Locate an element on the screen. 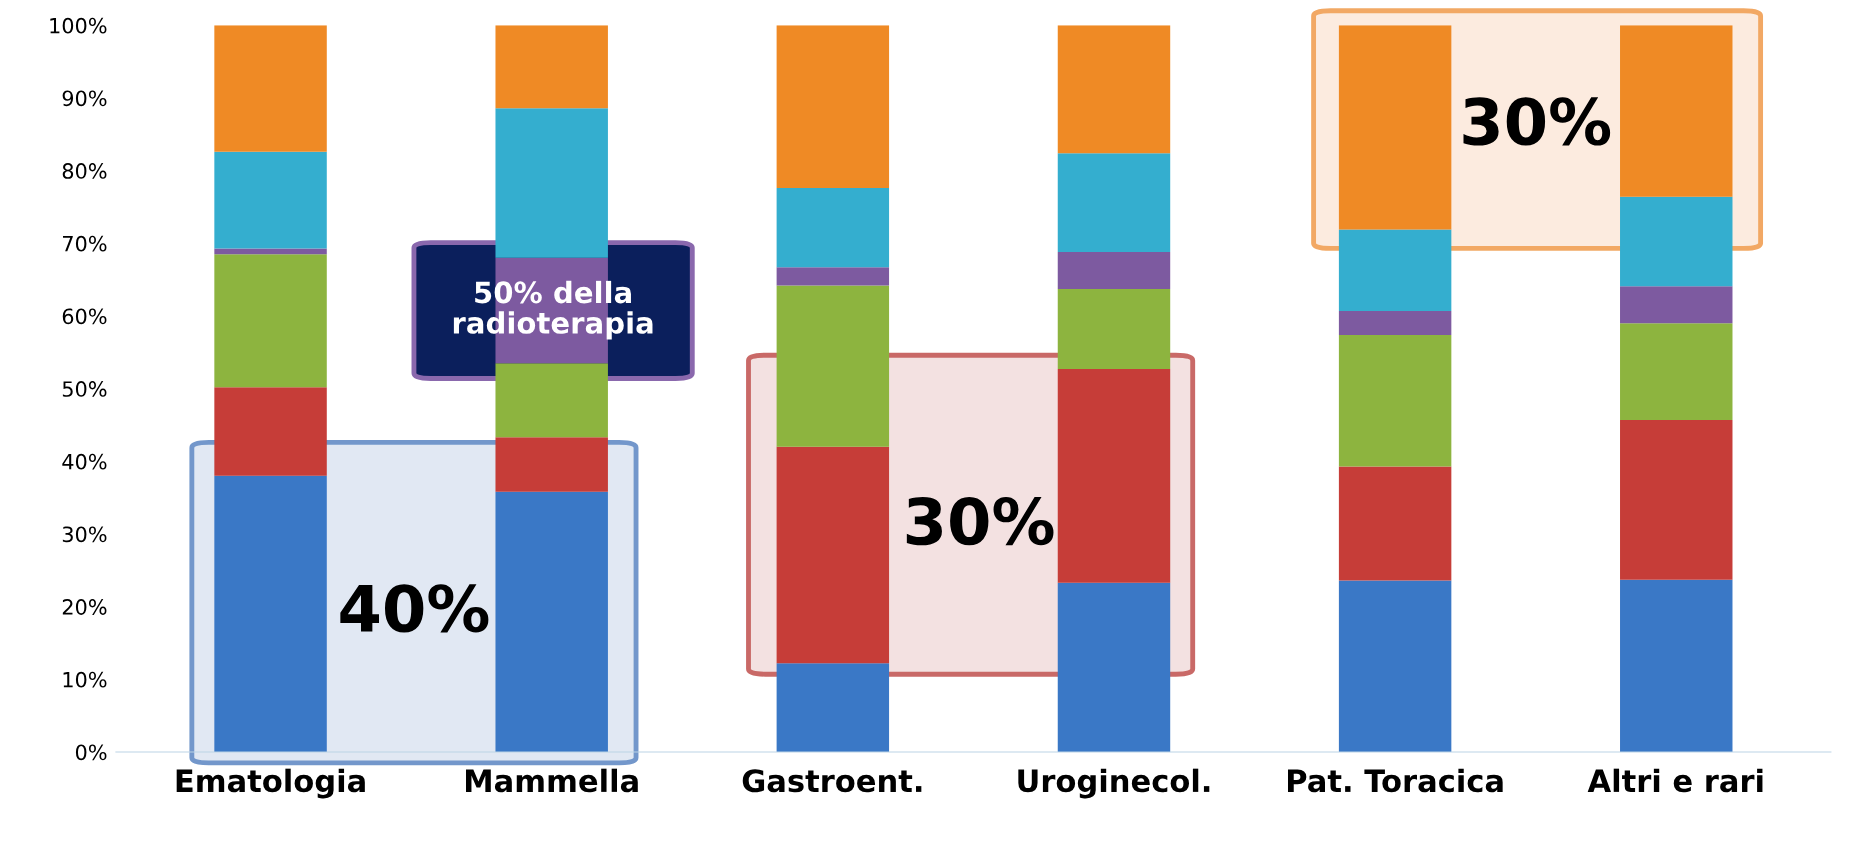  x-tick-label: Mammella is located at coordinates (552, 780).